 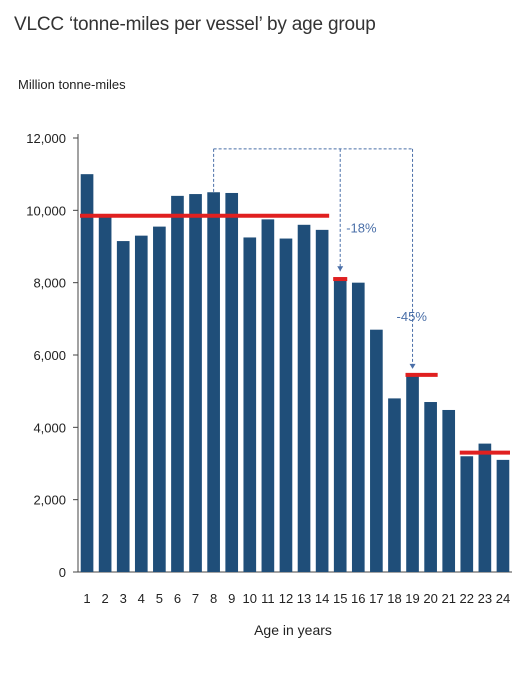 I want to click on x-tick-label: 16, so click(x=358, y=598).